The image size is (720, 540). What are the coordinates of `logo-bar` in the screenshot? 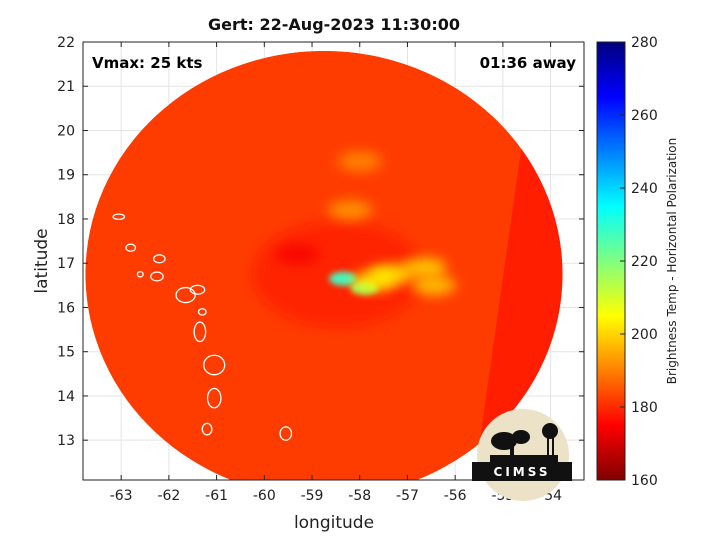 It's located at (522, 471).